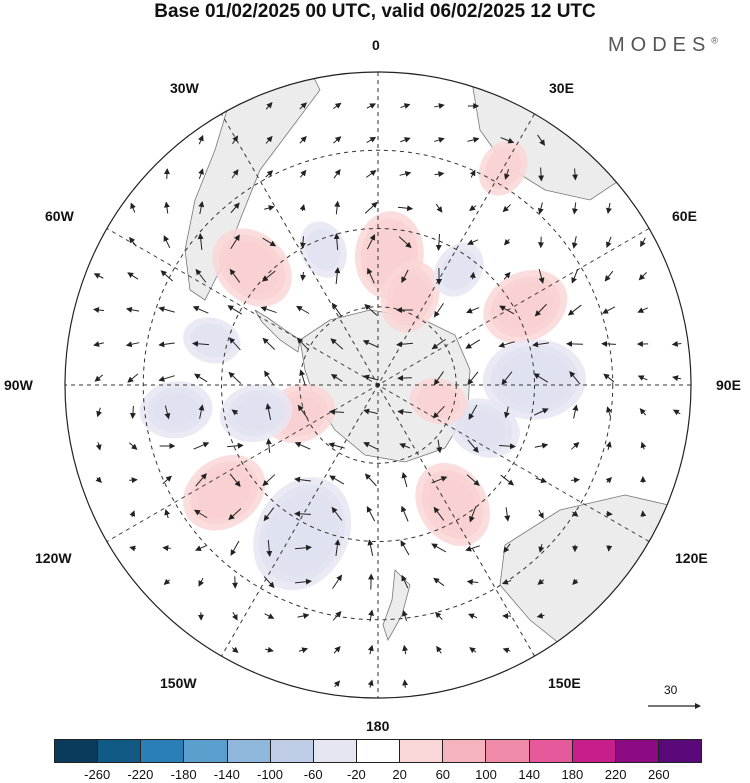  What do you see at coordinates (184, 88) in the screenshot?
I see `lon-label-30w: 30W` at bounding box center [184, 88].